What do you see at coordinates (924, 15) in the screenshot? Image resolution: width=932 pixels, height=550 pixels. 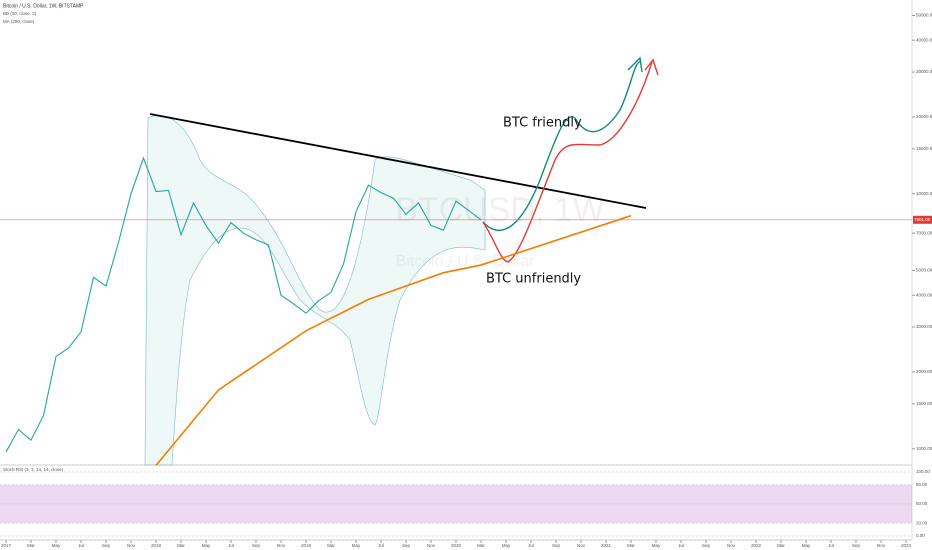 I see `y-tick-label: 50000.00` at bounding box center [924, 15].